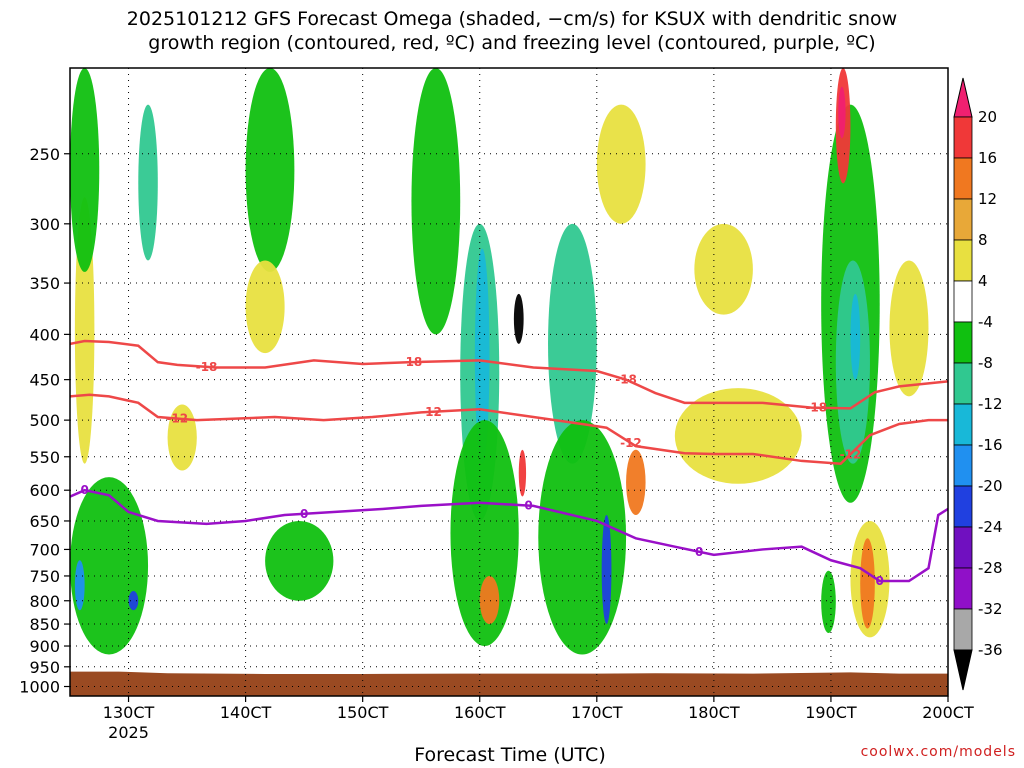 The width and height of the screenshot is (1024, 768). I want to click on x-tick-label-140CT: 140CT, so click(246, 712).